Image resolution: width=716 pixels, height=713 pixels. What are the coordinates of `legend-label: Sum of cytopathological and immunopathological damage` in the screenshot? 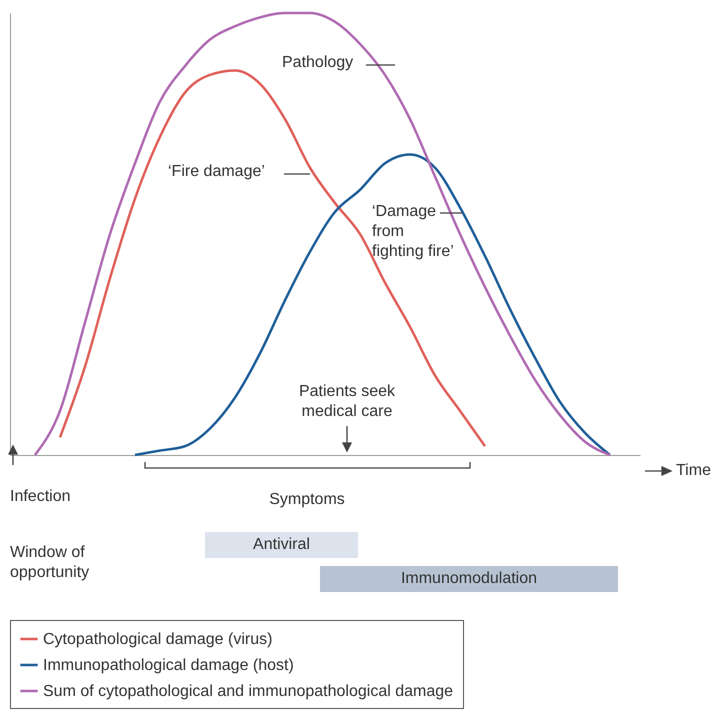 It's located at (248, 691).